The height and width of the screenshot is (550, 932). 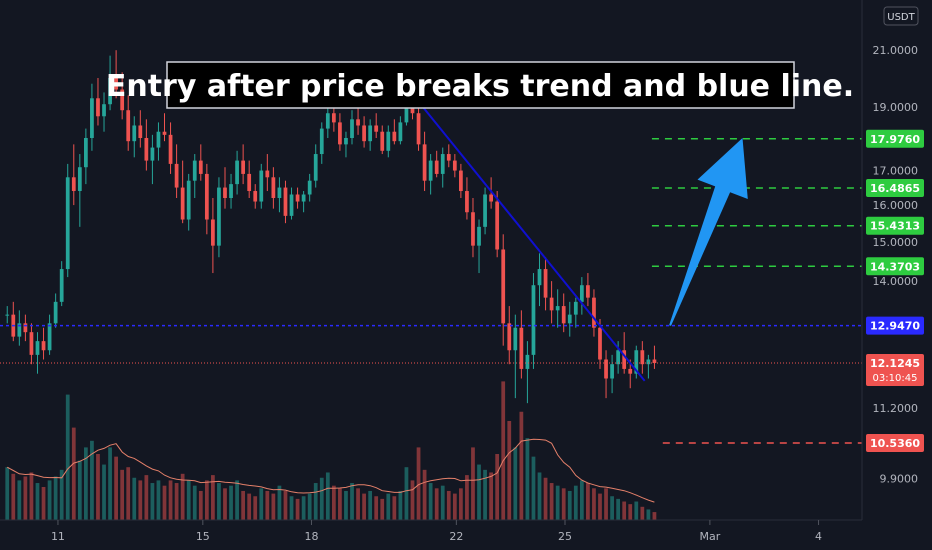 What do you see at coordinates (895, 326) in the screenshot?
I see `price-level-label: 12.9470` at bounding box center [895, 326].